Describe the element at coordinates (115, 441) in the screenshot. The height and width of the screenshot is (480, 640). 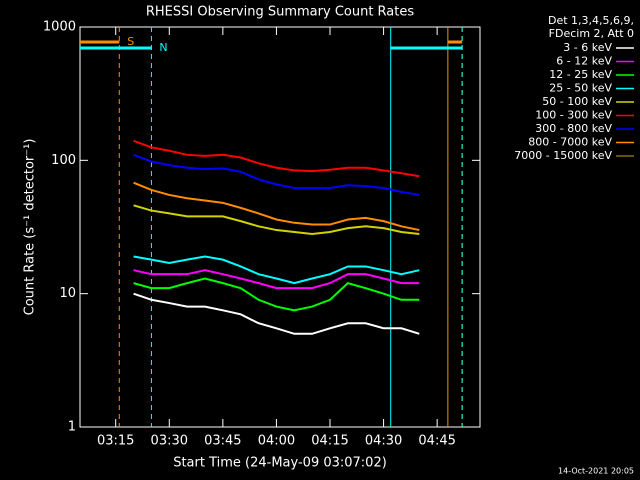
I see `x-tick-label: 03:15` at that location.